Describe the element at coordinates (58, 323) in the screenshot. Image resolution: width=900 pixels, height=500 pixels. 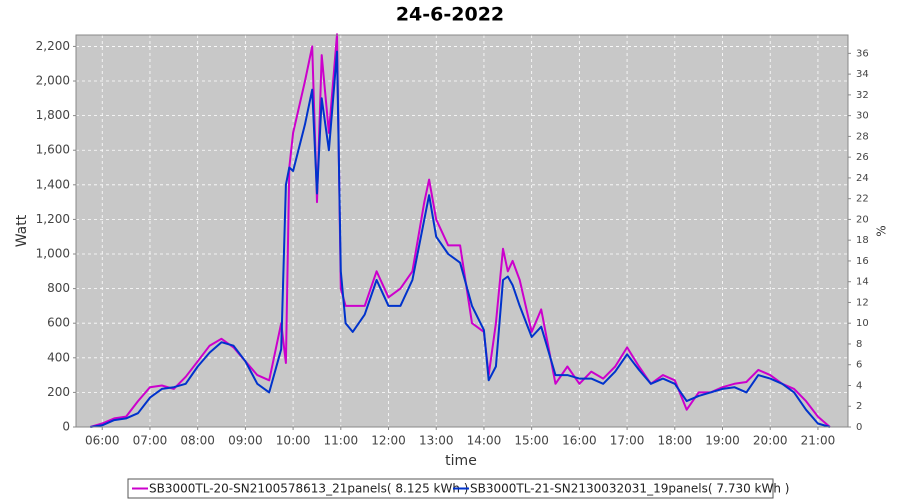
I see `y-tick-label: 600` at that location.